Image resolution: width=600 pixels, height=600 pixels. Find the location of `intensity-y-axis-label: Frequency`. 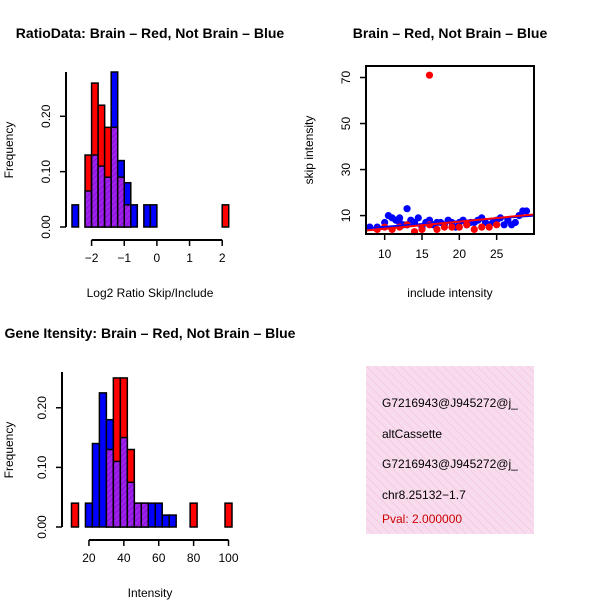

intensity-y-axis-label: Frequency is located at coordinates (9, 450).